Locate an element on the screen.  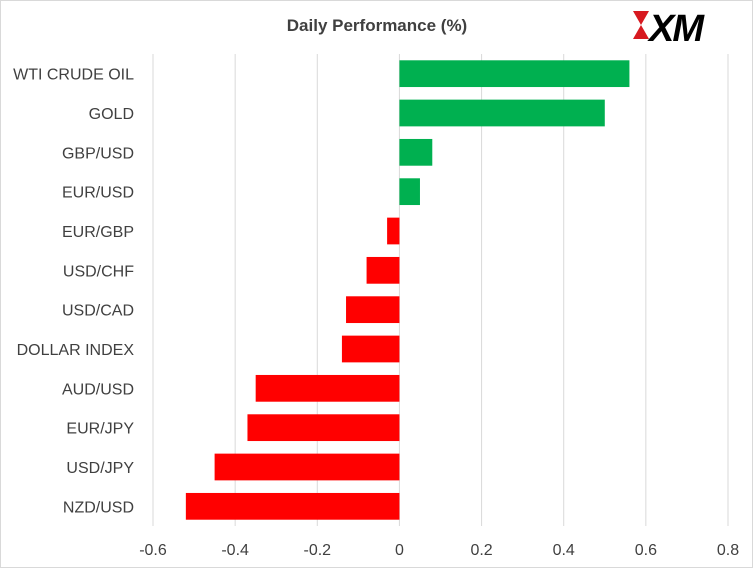
category-label: GBP/USD is located at coordinates (98, 153).